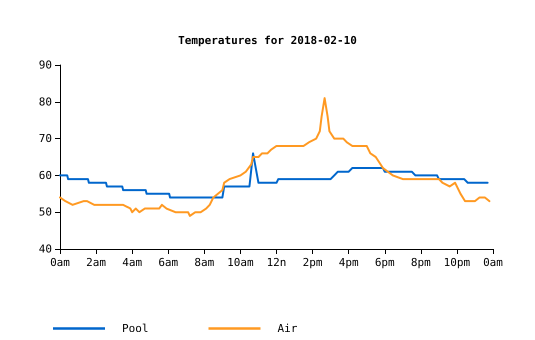 Image resolution: width=535 pixels, height=340 pixels. I want to click on y-tick-label: 70, so click(45, 139).